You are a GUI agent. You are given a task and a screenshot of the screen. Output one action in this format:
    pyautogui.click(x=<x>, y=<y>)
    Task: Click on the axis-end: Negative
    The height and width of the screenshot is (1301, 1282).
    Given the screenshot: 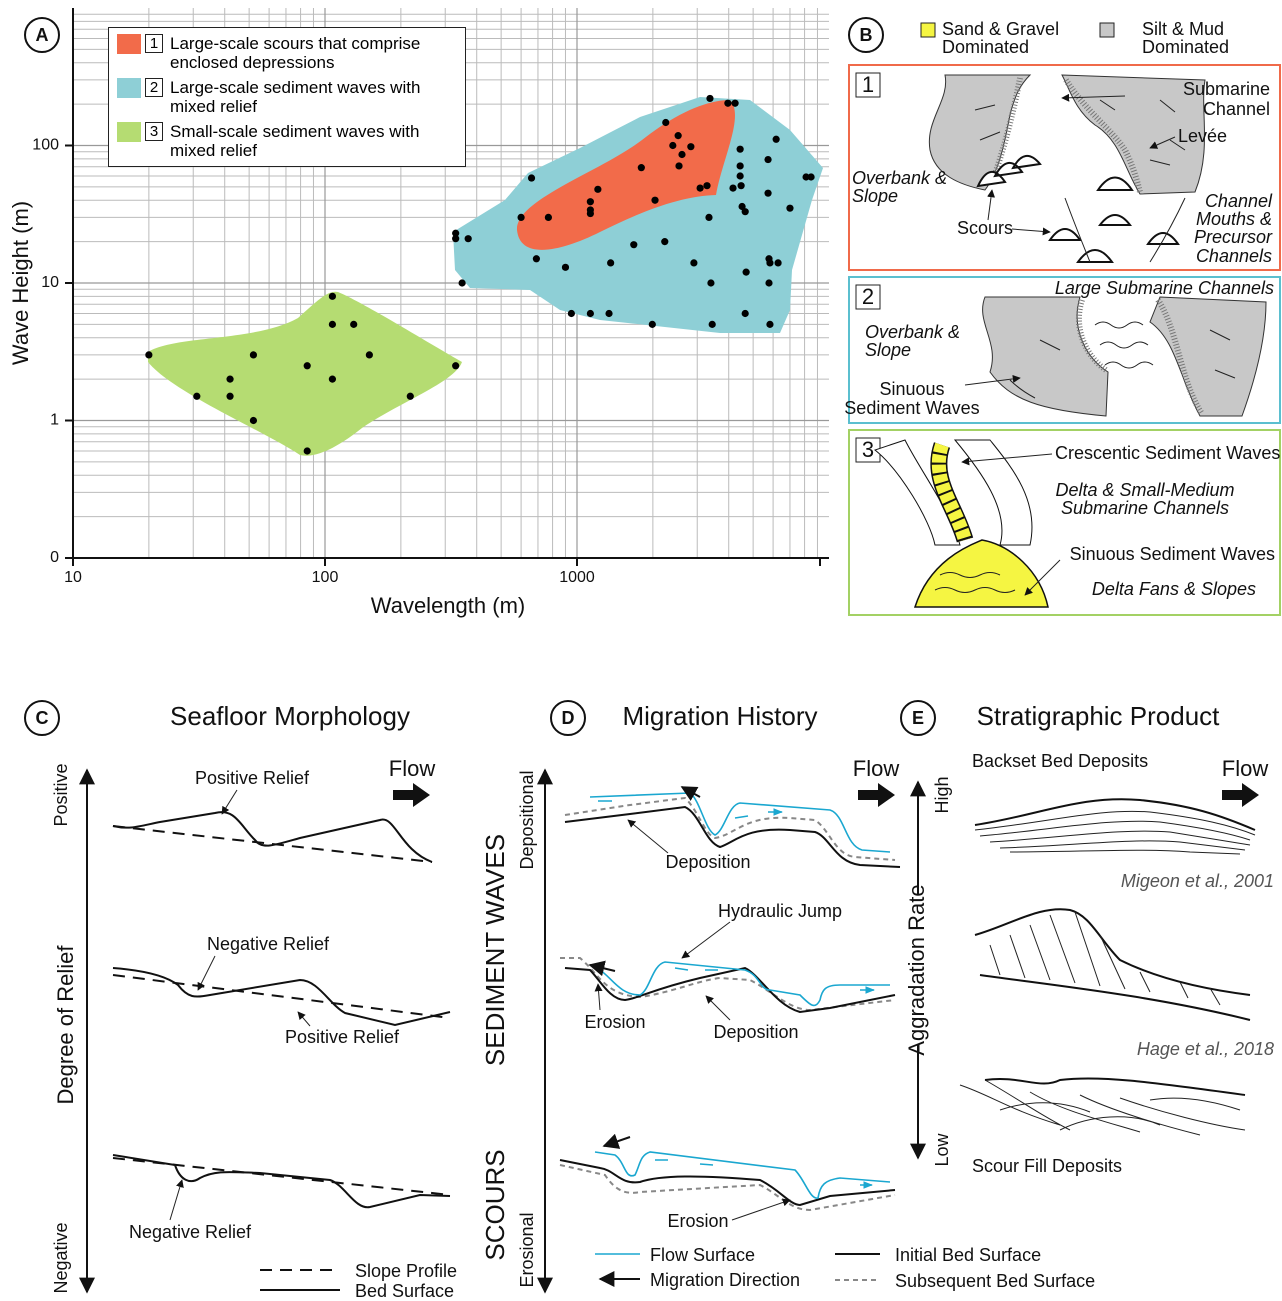 What is the action you would take?
    pyautogui.click(x=61, y=1257)
    